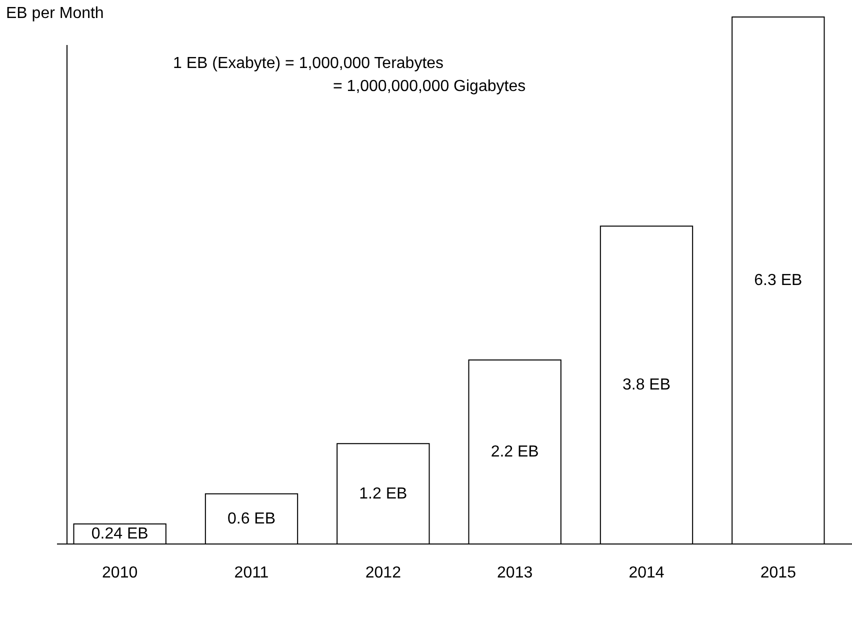 The width and height of the screenshot is (852, 632). Describe the element at coordinates (646, 385) in the screenshot. I see `data-label: 3.8 EB` at that location.